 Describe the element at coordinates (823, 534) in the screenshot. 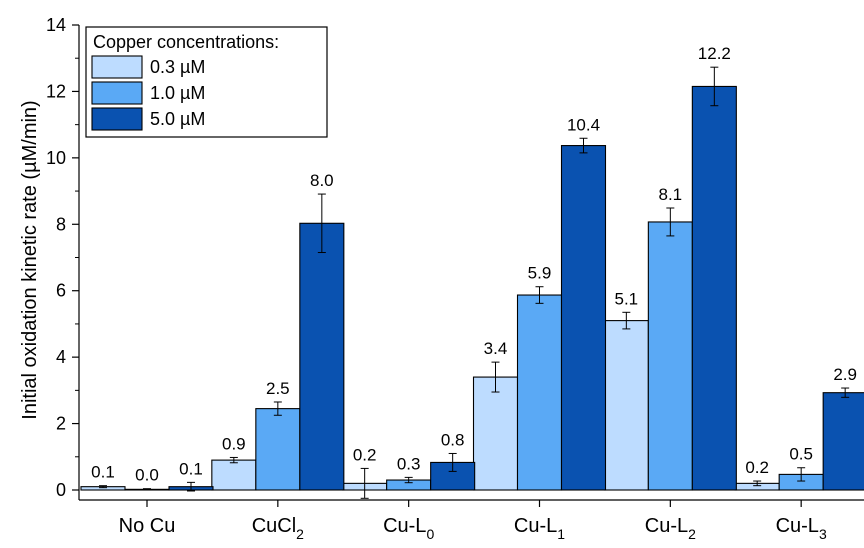

I see `x-tick-label-subscript: 3` at that location.